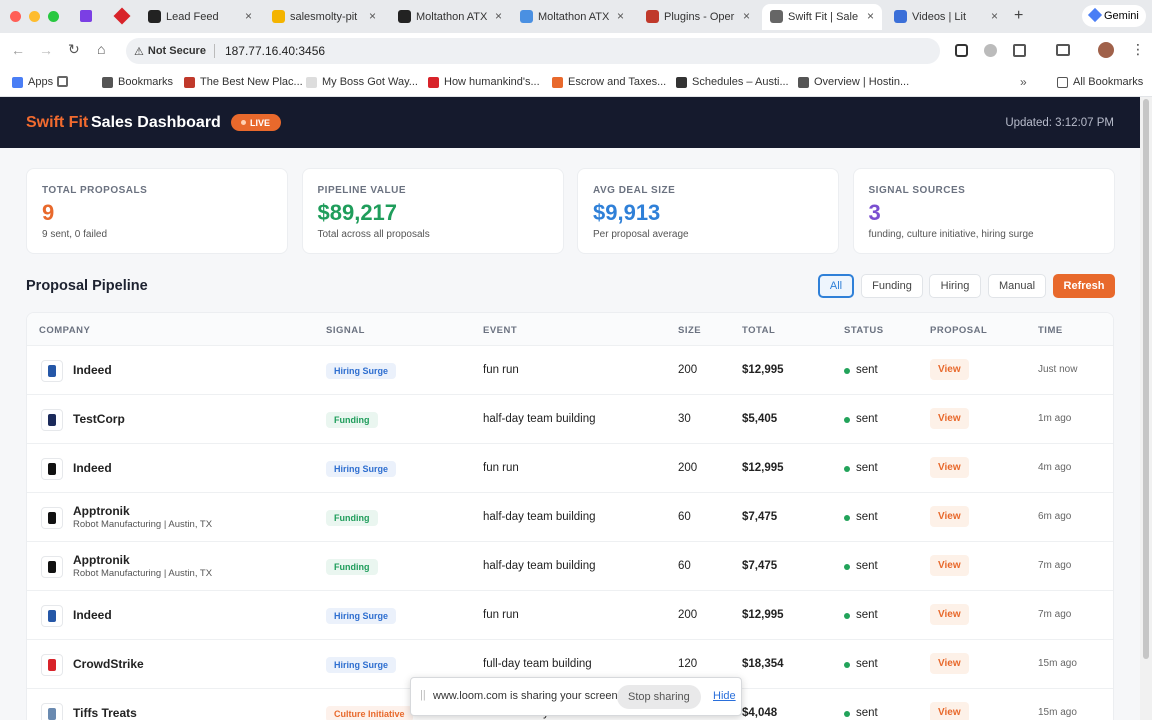 The image size is (1152, 720). I want to click on new-tab: +, so click(1019, 15).